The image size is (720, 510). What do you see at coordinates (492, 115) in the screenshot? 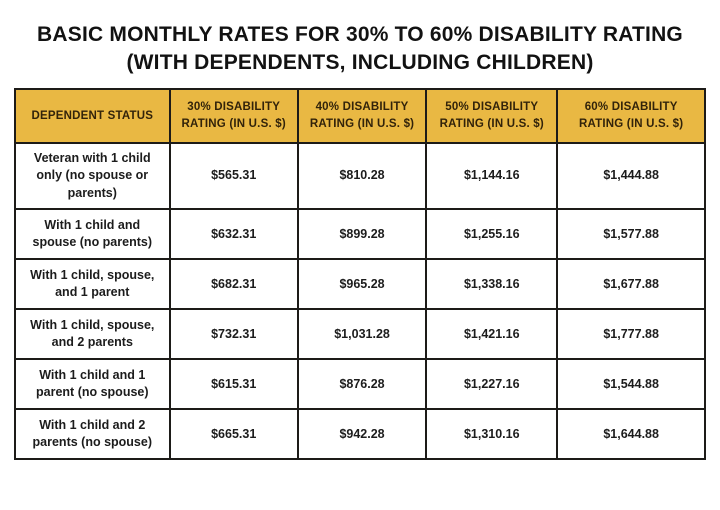
I see `header-cell-50-percent: 50% DISABILITY RATING (IN U.S. $)` at bounding box center [492, 115].